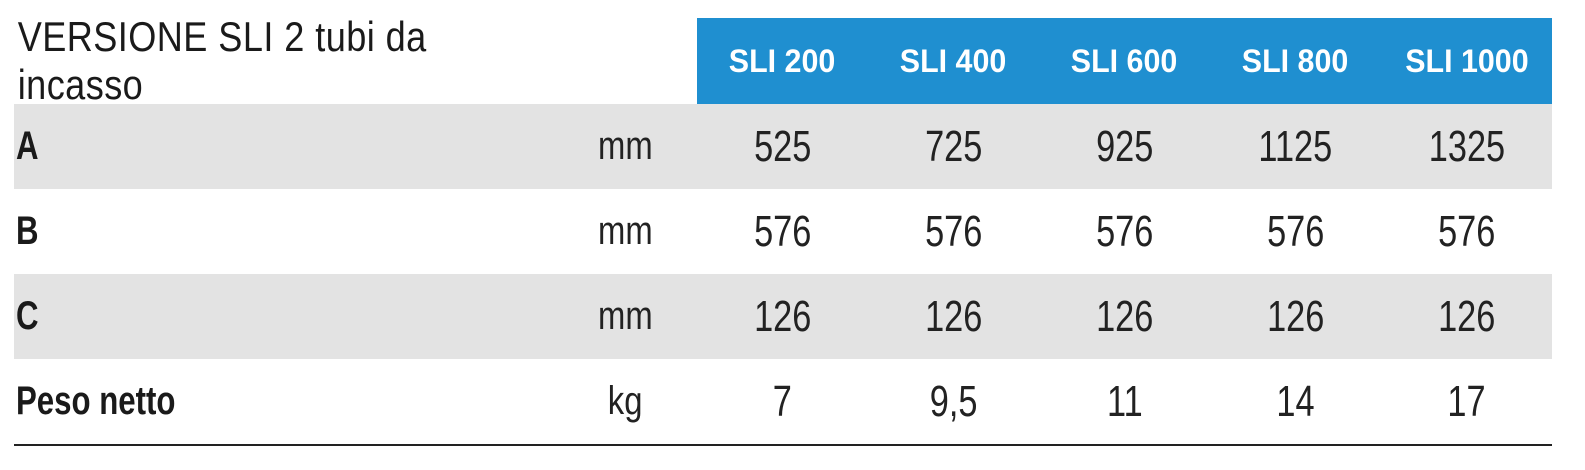 The width and height of the screenshot is (1585, 470). I want to click on value-cell: 1325, so click(1466, 146).